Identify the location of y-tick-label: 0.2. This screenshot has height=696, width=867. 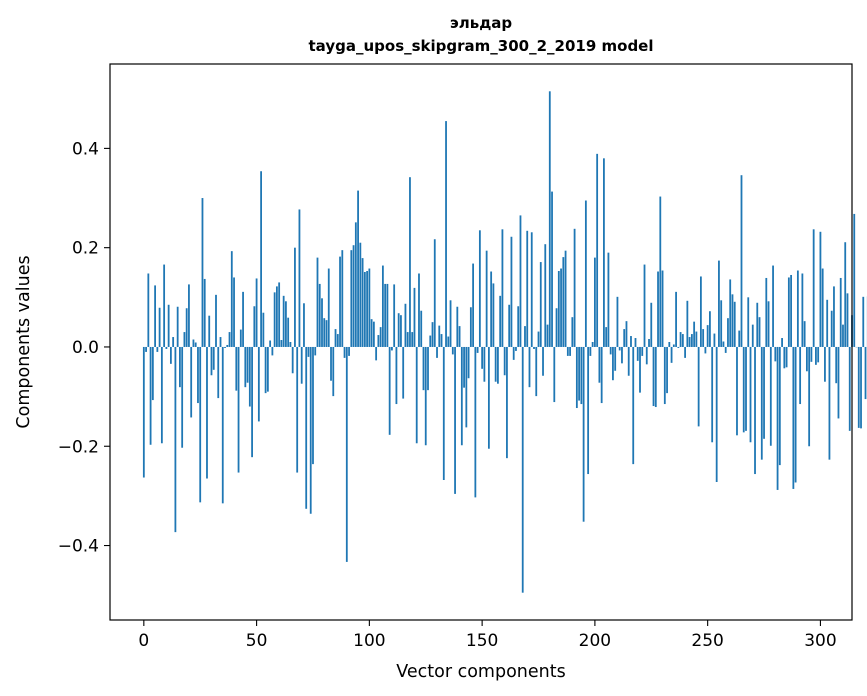
(85, 249).